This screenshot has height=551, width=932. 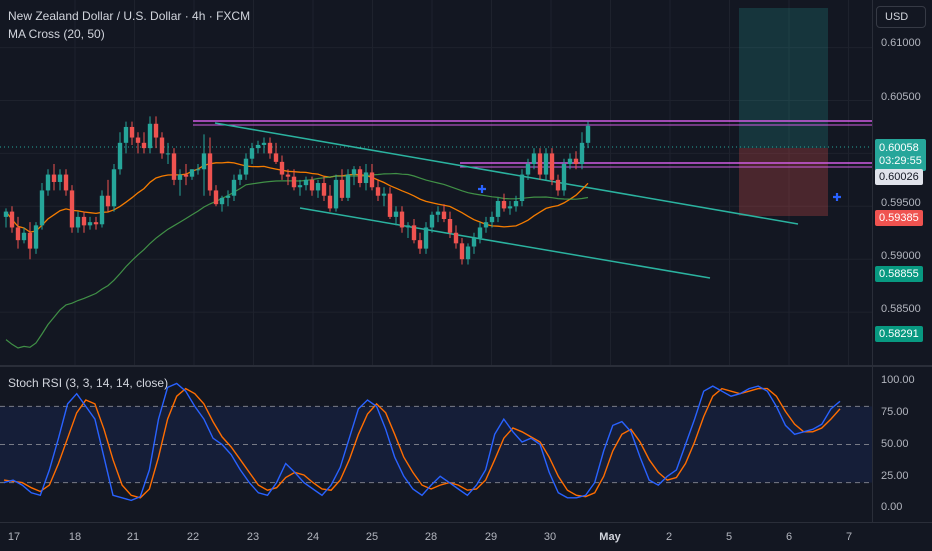 What do you see at coordinates (729, 537) in the screenshot?
I see `time-tick: 5` at bounding box center [729, 537].